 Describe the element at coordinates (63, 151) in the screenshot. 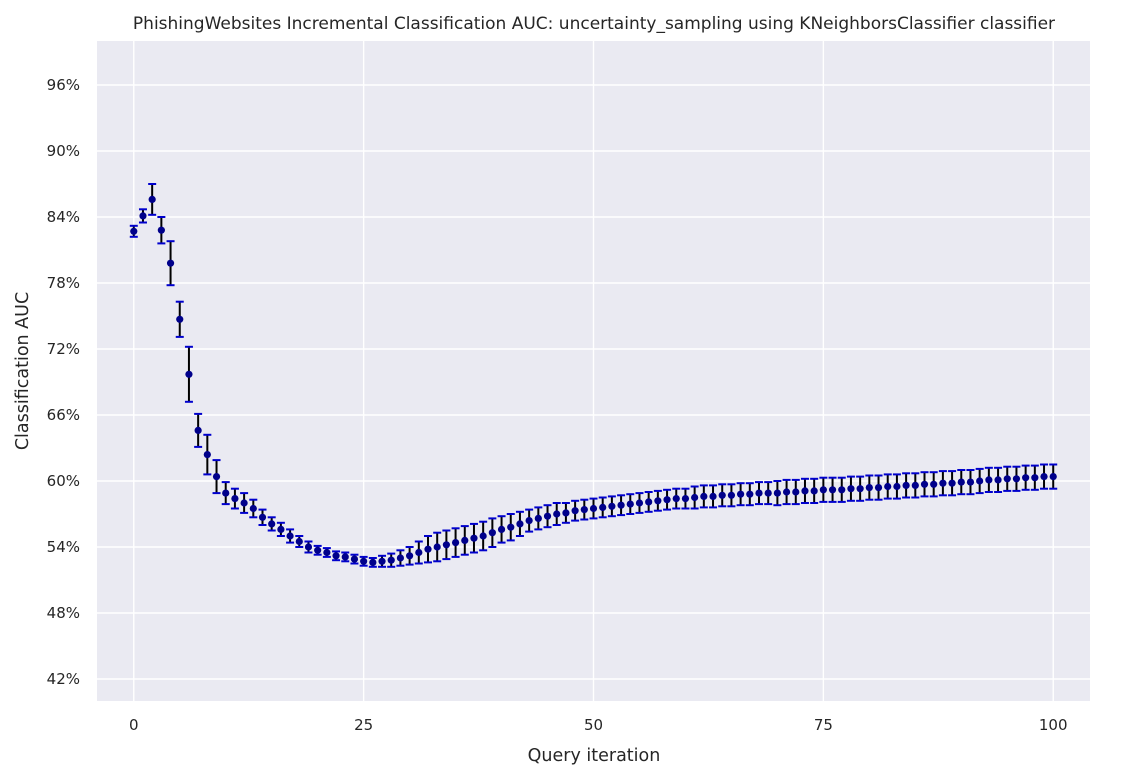

I see `y-tick-label: 90%` at that location.